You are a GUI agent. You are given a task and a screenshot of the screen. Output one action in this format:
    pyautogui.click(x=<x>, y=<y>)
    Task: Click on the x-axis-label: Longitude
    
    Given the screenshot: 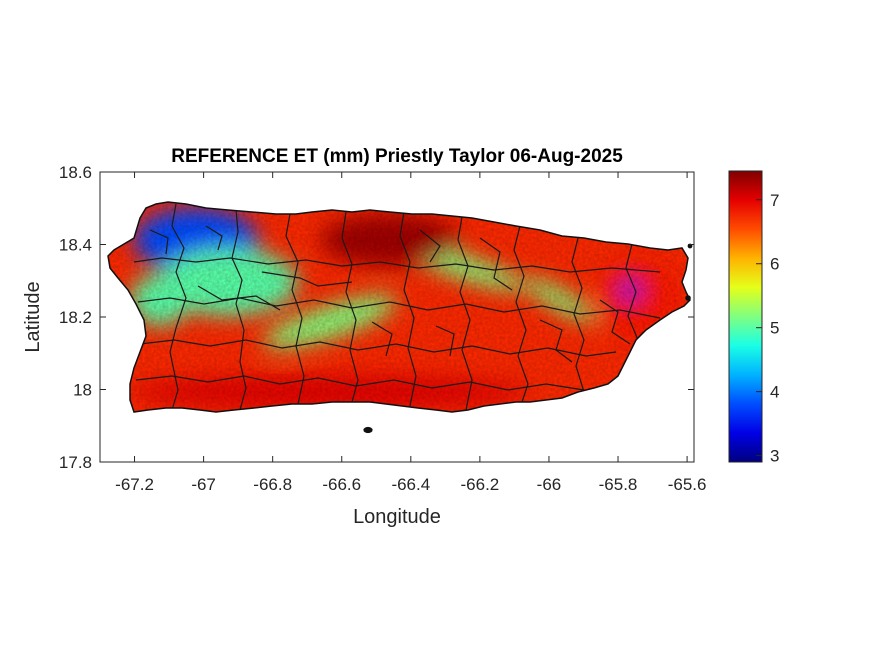 What is the action you would take?
    pyautogui.click(x=397, y=517)
    